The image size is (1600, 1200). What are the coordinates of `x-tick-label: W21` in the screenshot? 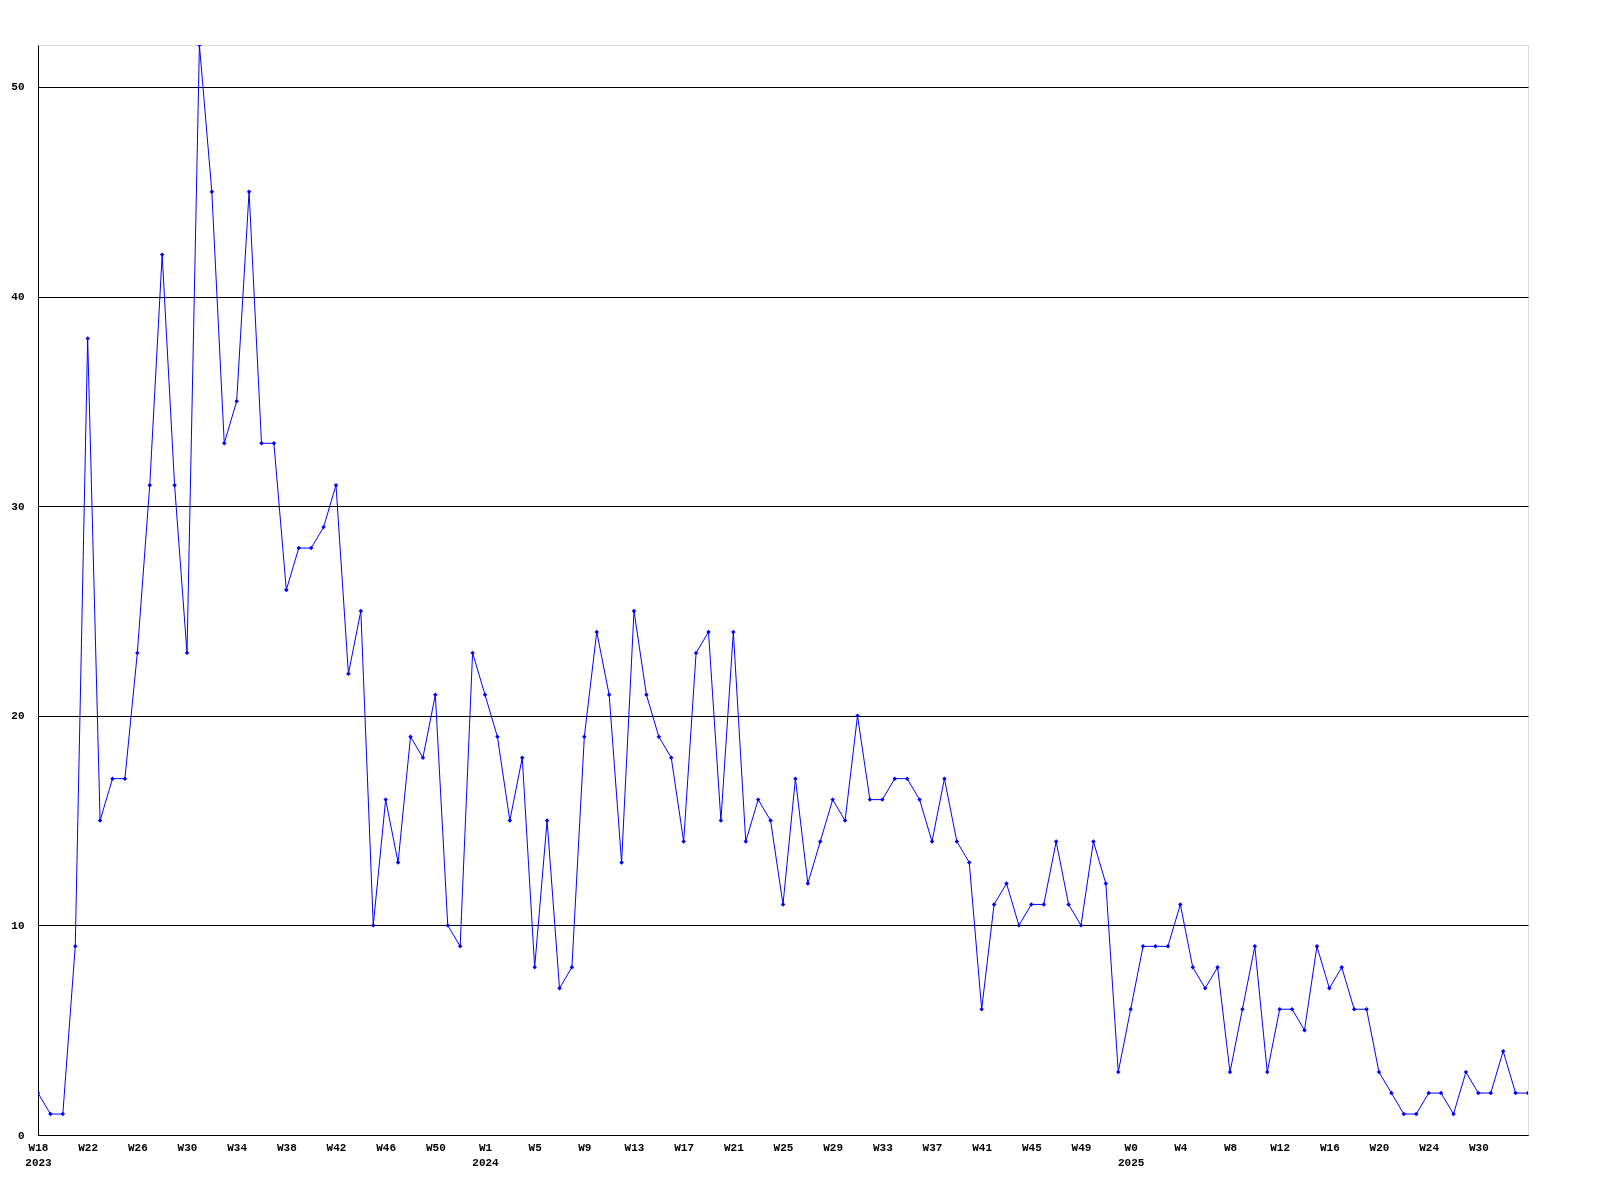 It's located at (734, 1147).